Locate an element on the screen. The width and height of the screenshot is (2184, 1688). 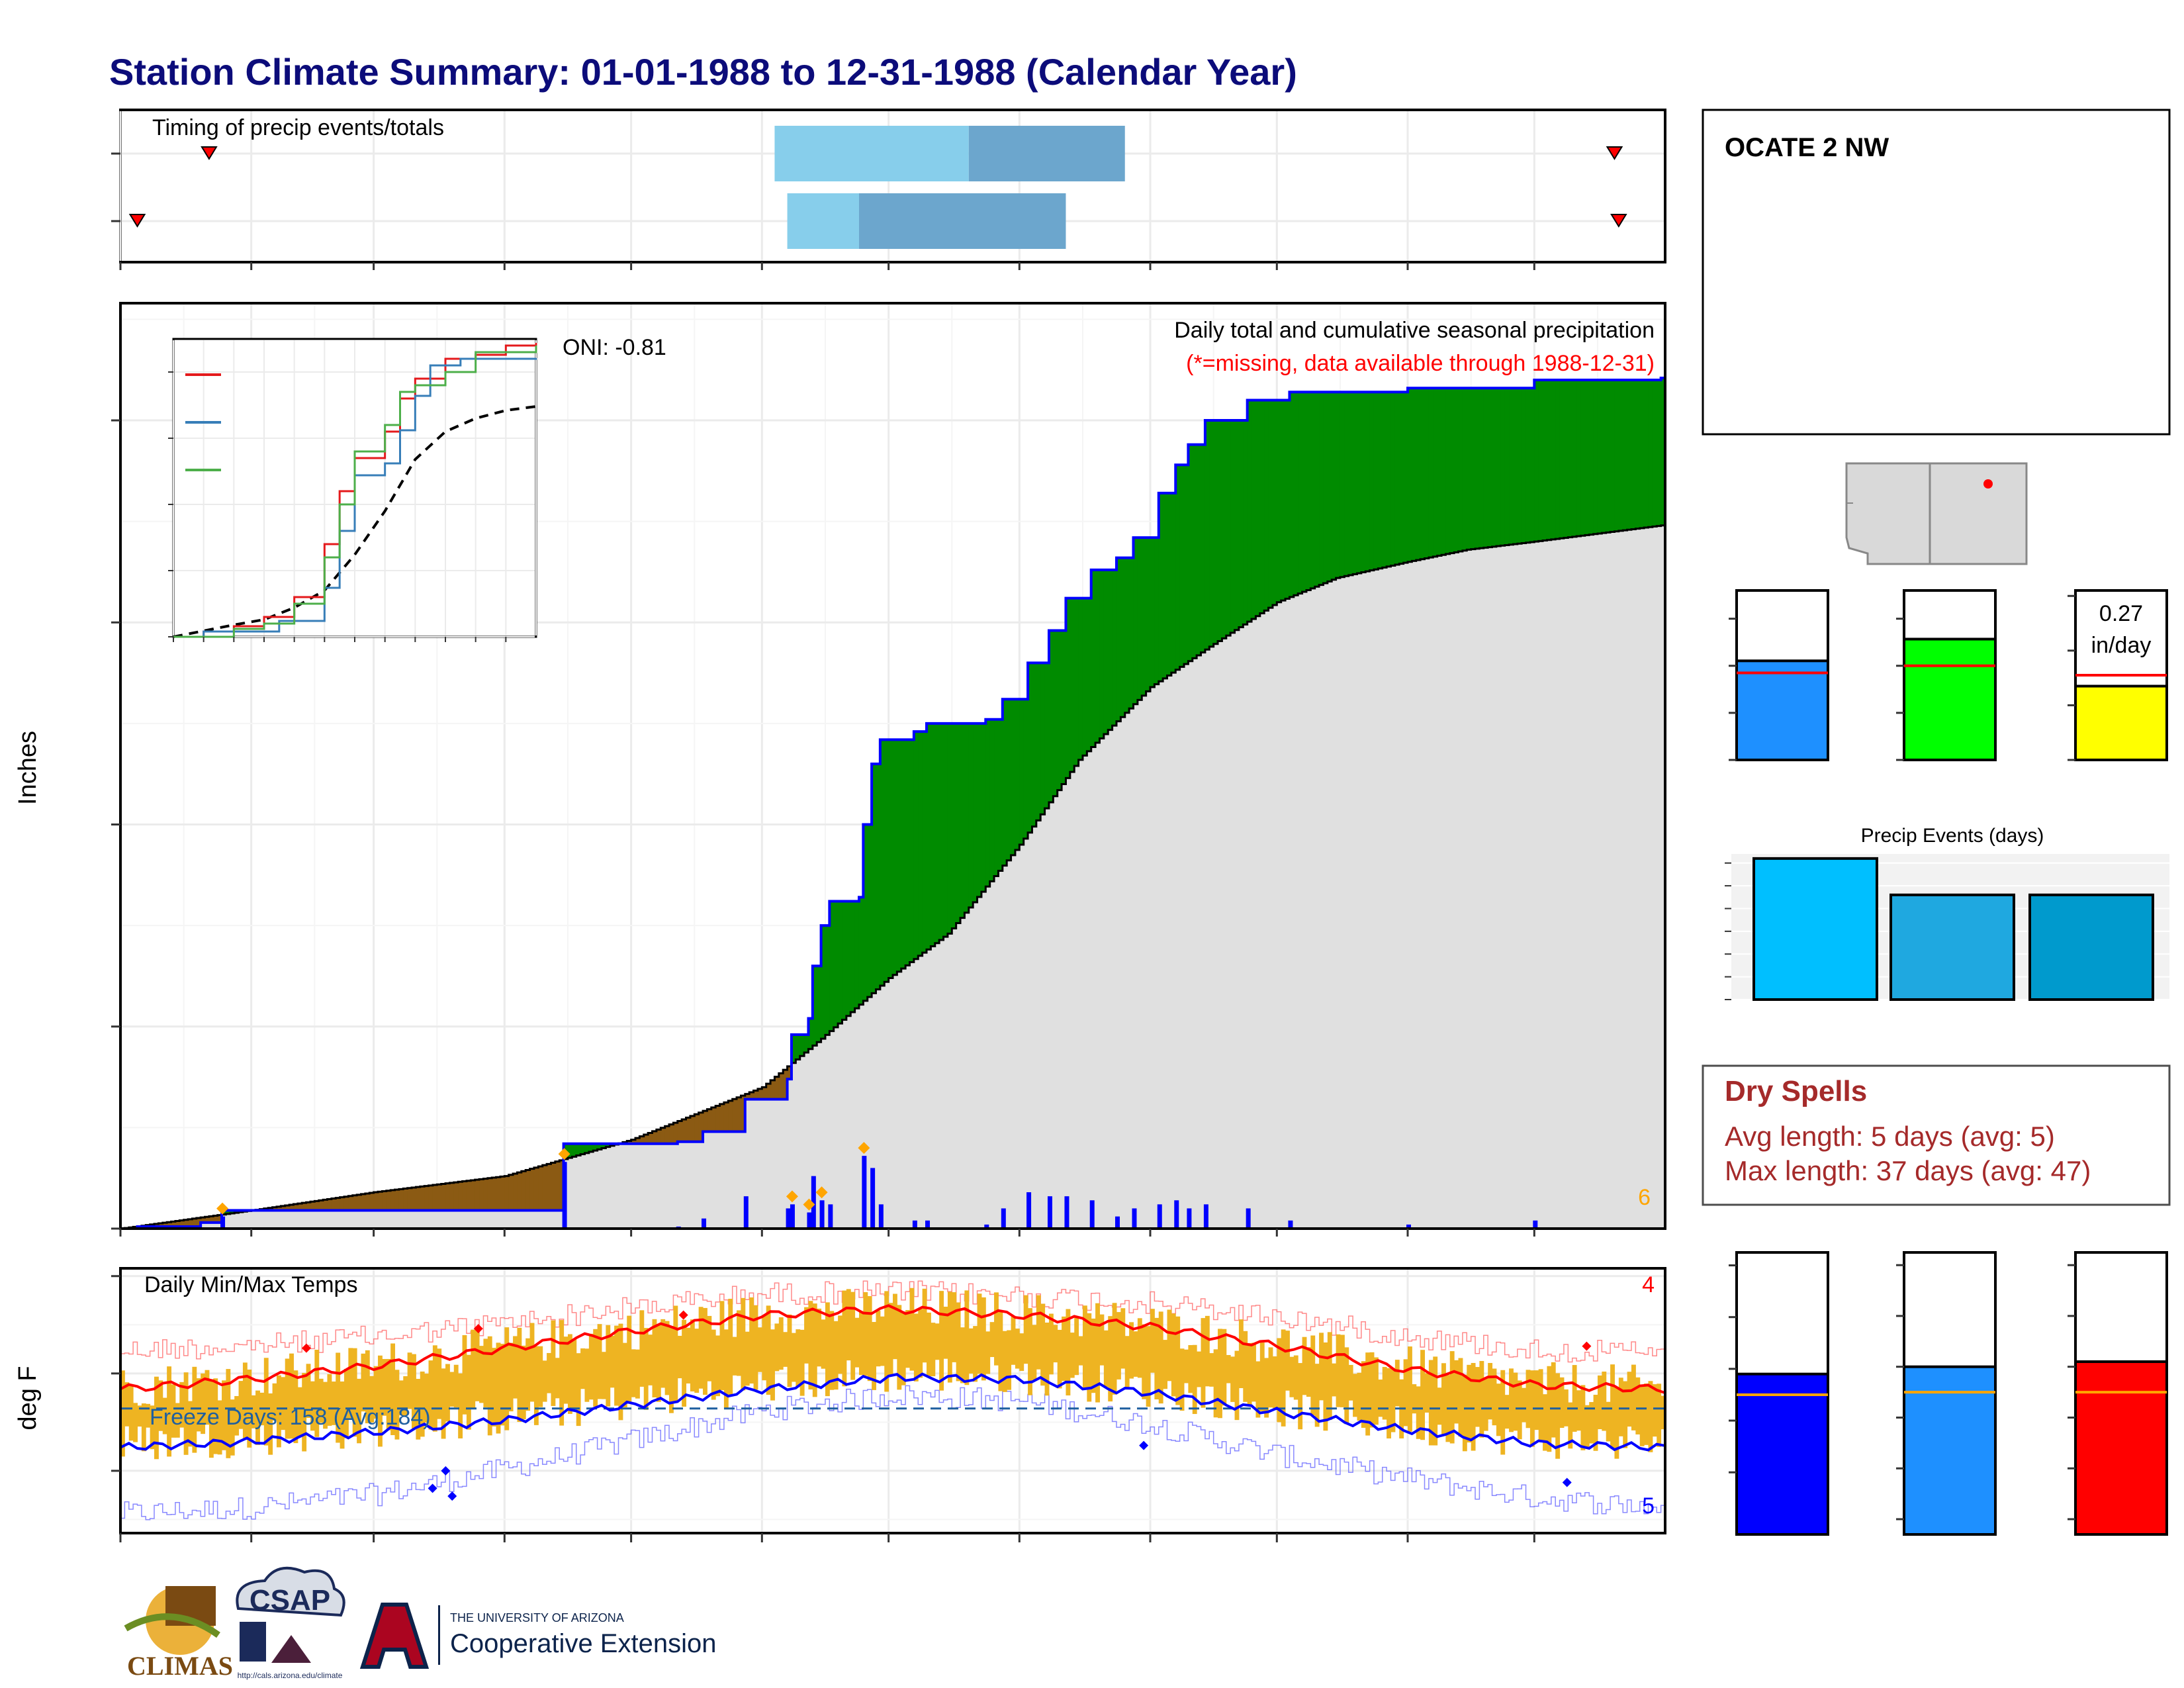
minibar-rain-days is located at coordinates (1946, 675).